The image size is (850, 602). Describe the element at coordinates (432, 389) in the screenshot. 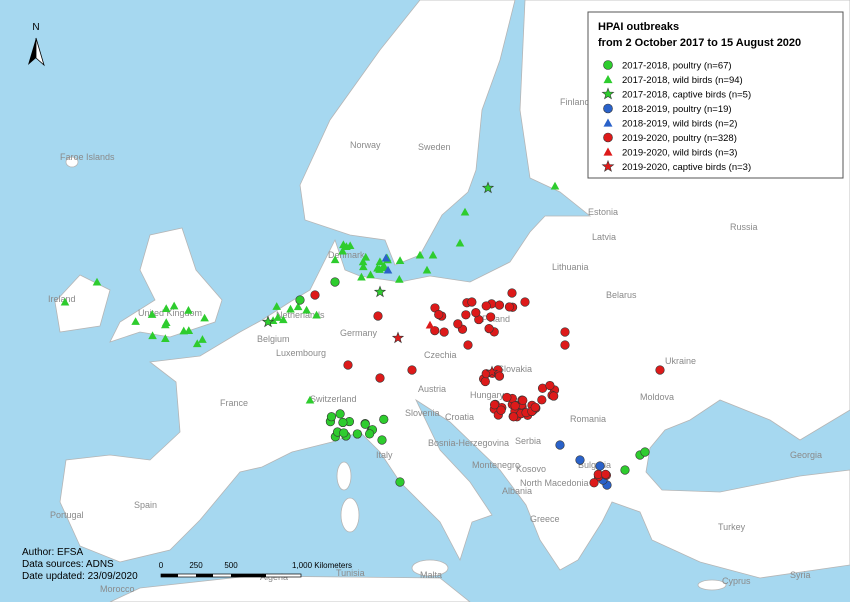

I see `country-label: Austria` at that location.